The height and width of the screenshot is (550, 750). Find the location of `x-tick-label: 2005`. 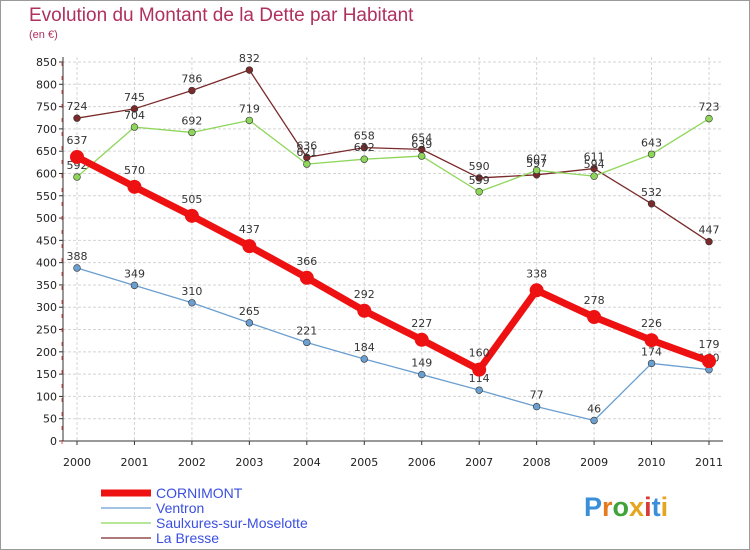

x-tick-label: 2005 is located at coordinates (364, 462).